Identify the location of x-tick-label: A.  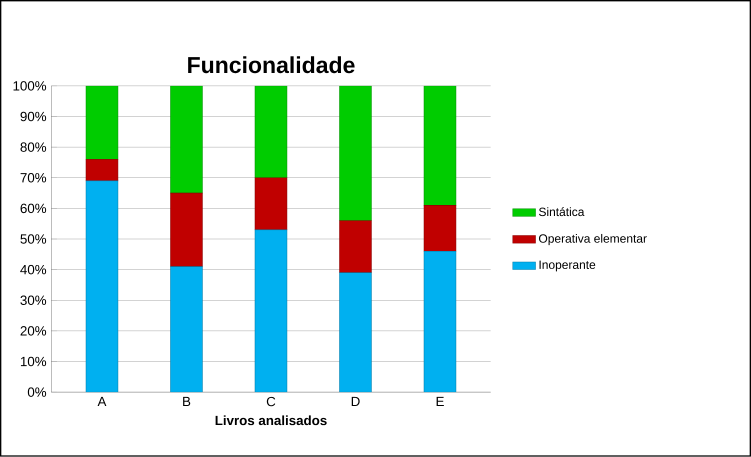
(102, 401).